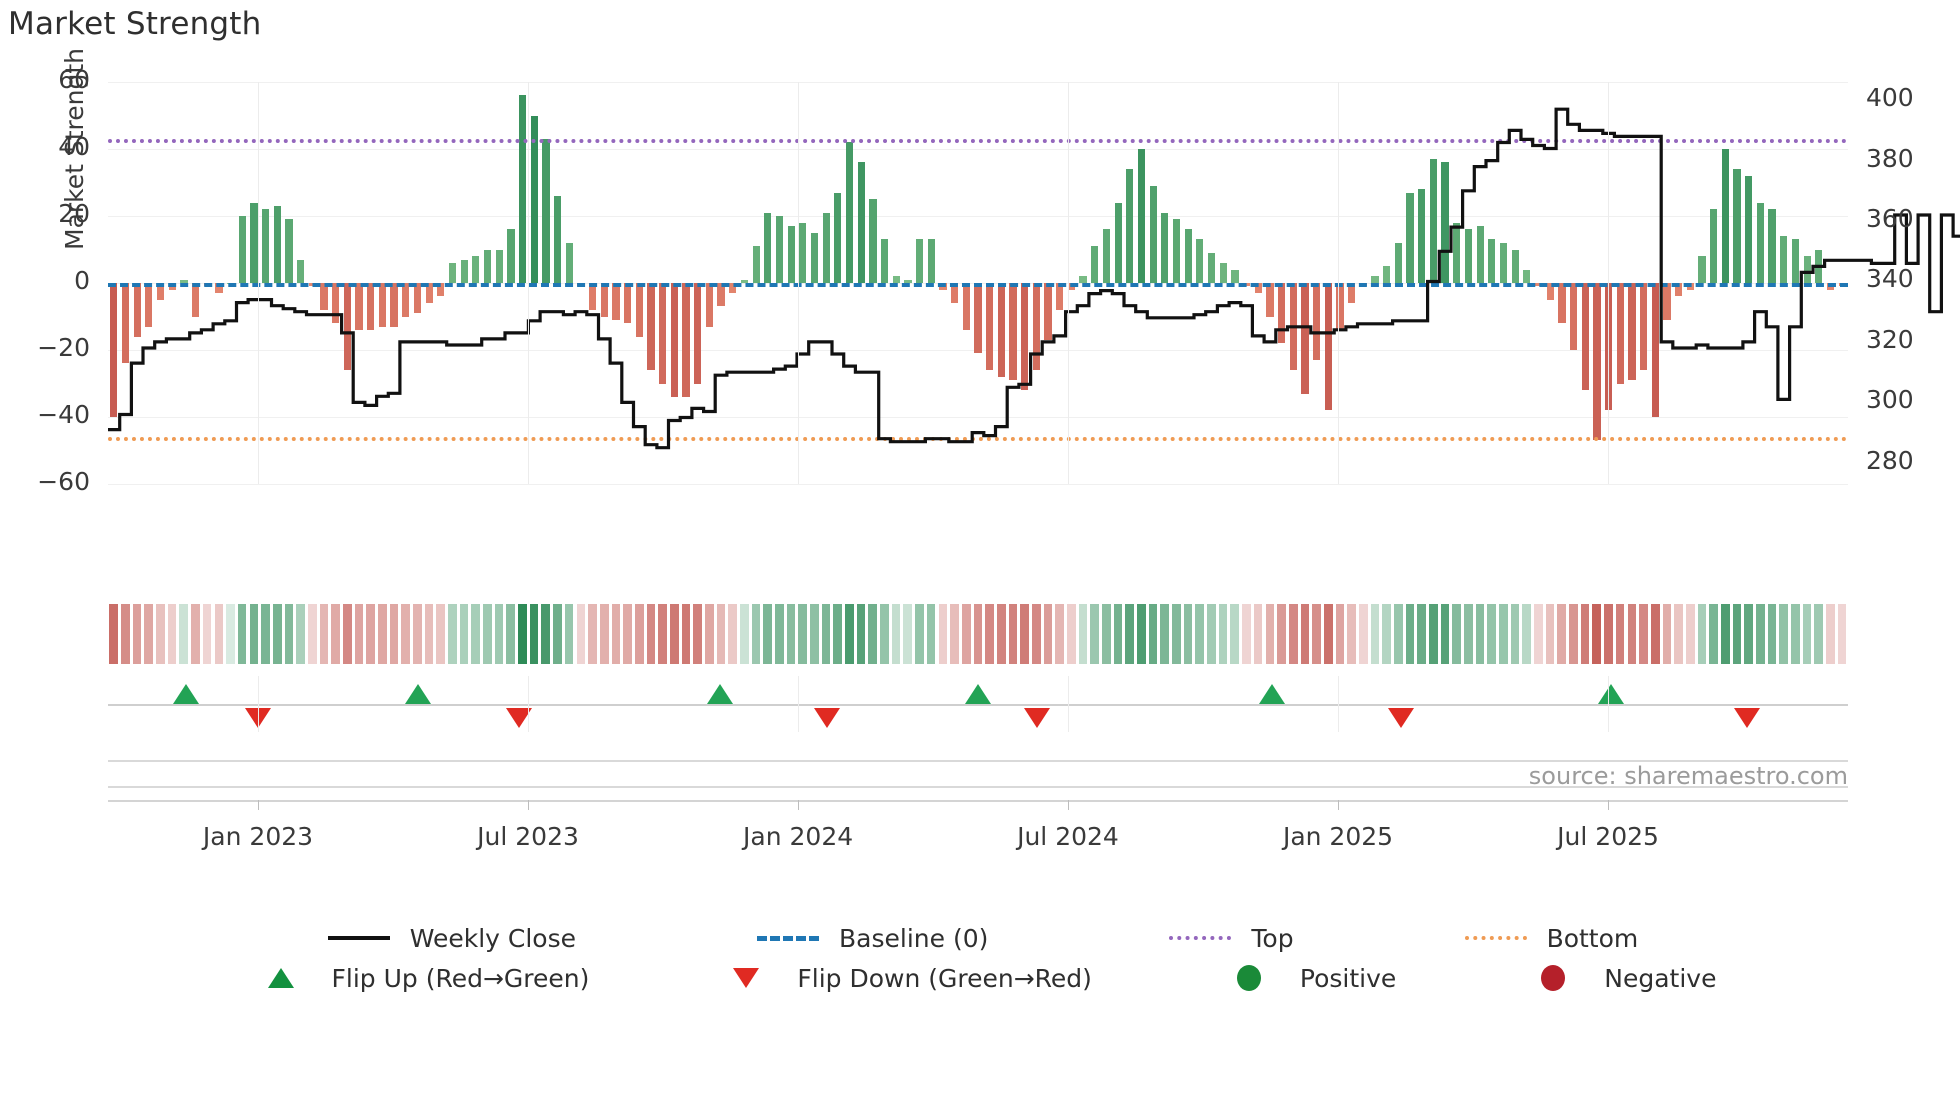  Describe the element at coordinates (460, 978) in the screenshot. I see `legend-label: Flip Up (Red→Green)` at that location.